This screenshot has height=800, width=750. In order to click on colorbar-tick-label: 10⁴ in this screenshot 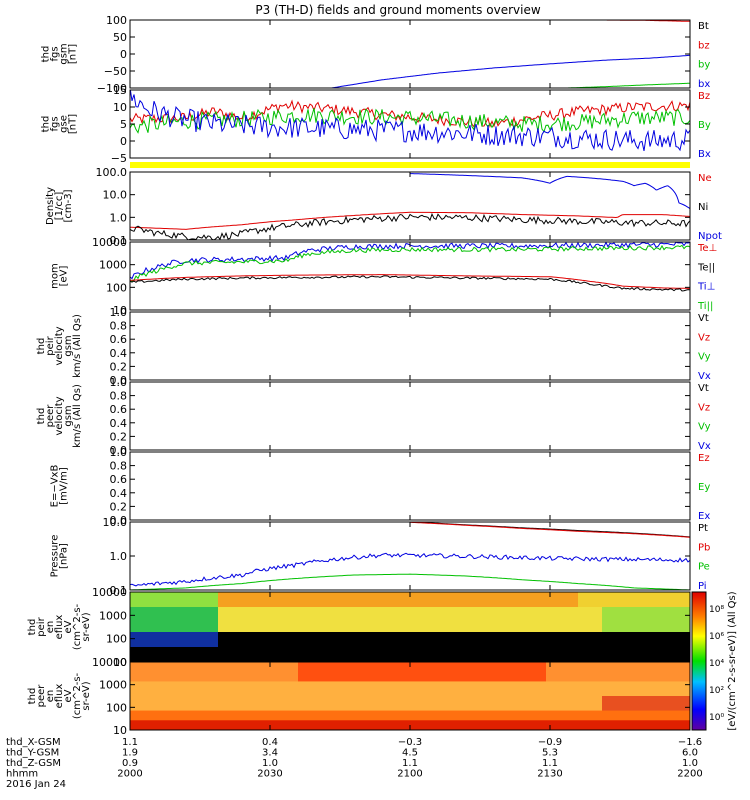, I will do `click(716, 664)`.